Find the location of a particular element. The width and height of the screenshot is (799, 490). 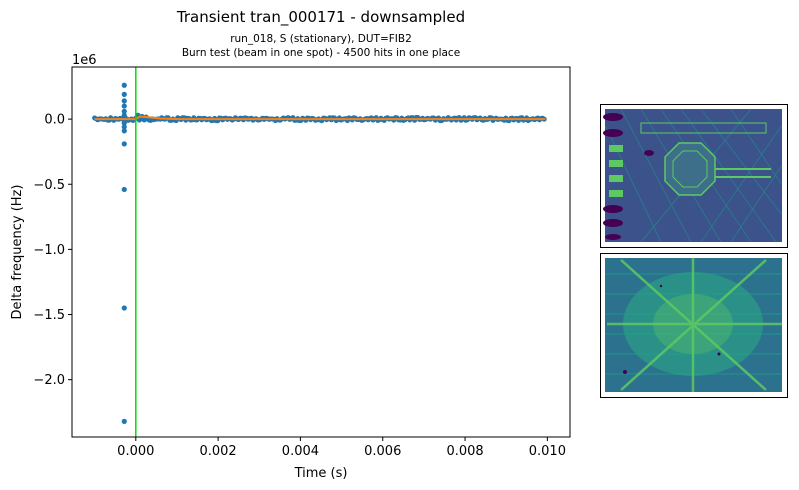

y-tick-label: −2.0 is located at coordinates (49, 380).